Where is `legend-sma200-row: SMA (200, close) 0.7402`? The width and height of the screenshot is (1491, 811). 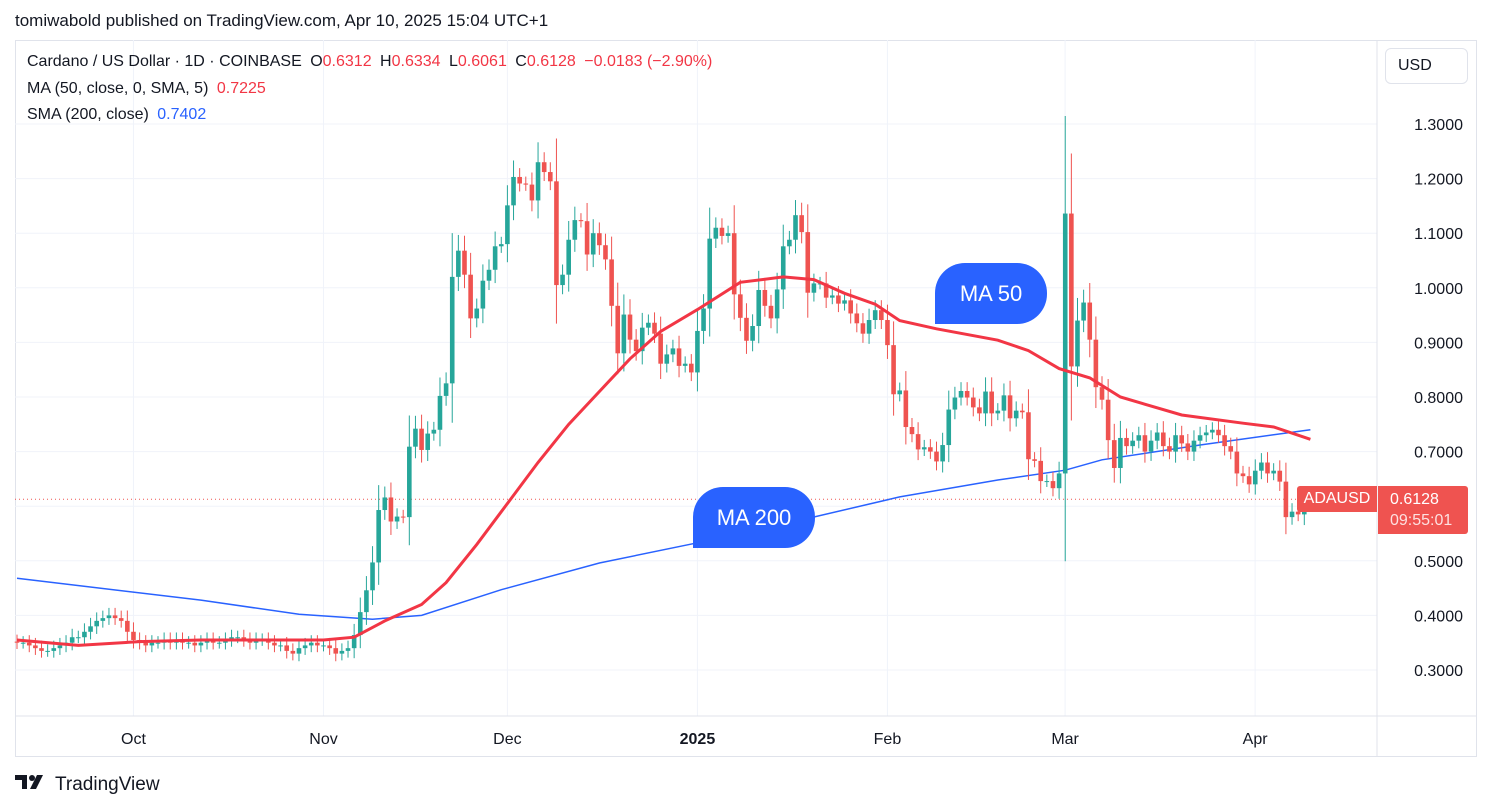
legend-sma200-row: SMA (200, close) 0.7402 is located at coordinates (118, 115).